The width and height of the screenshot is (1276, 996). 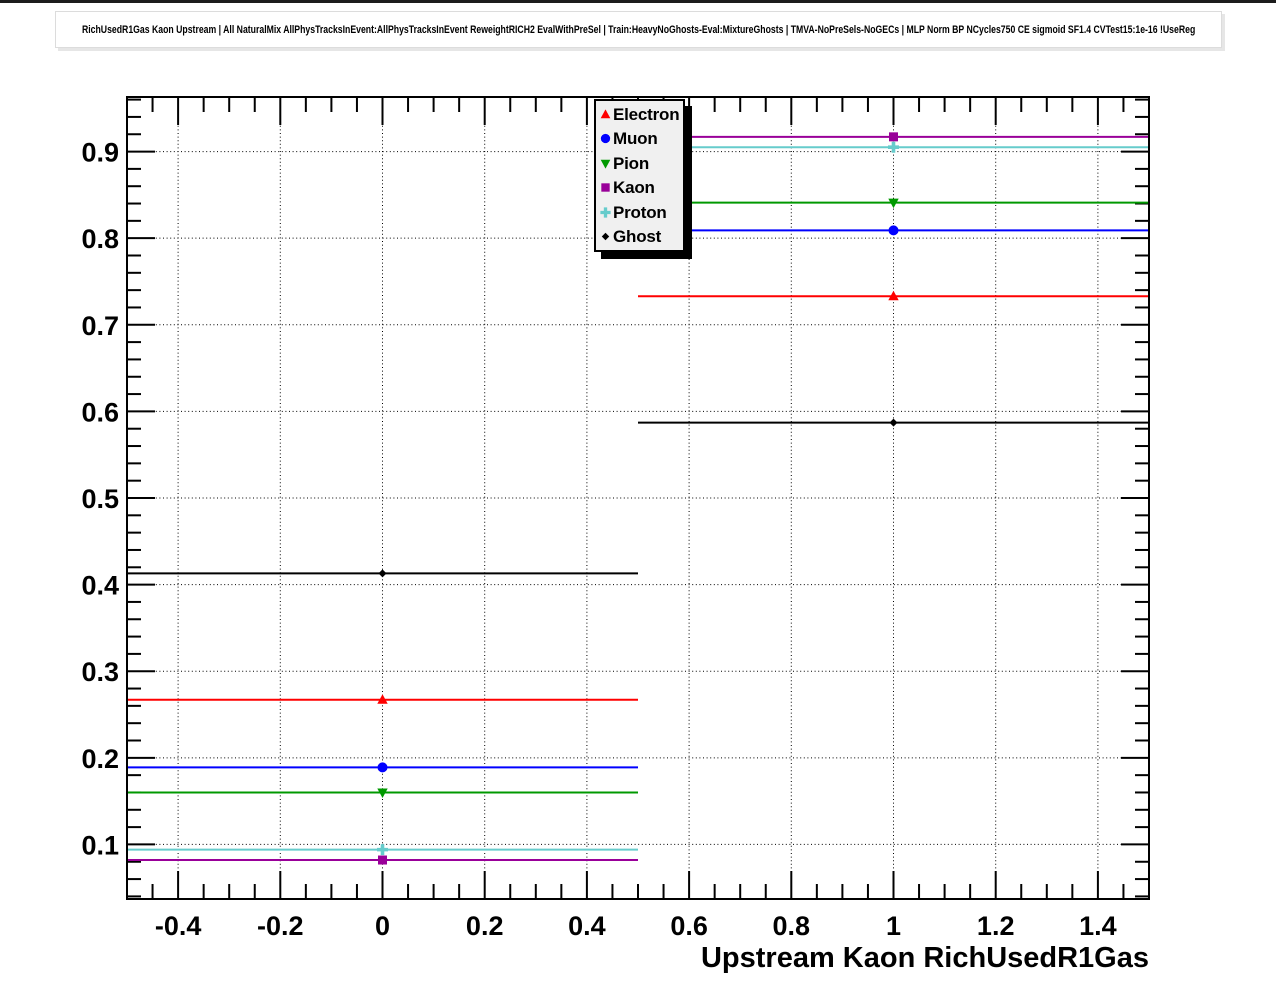 I want to click on series-ghost, so click(x=638, y=498).